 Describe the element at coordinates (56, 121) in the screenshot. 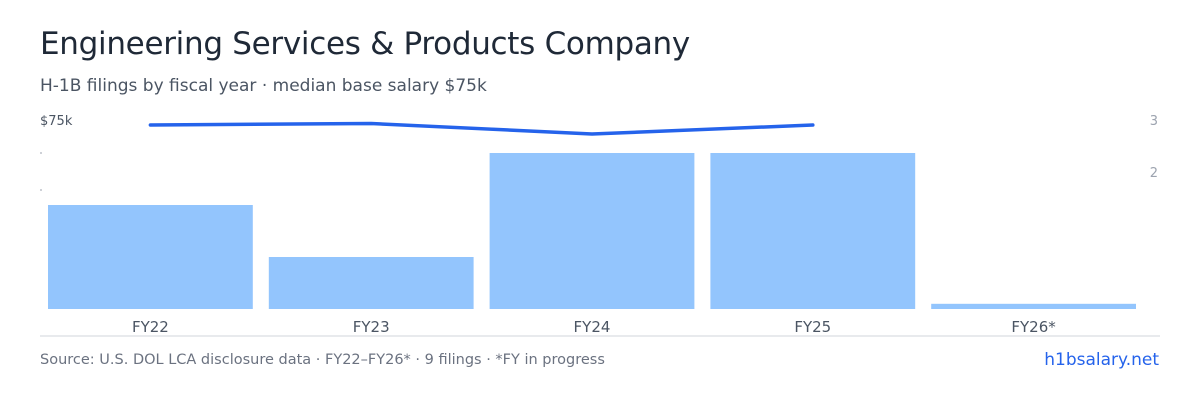

I see `left-axis-tick: $75k` at that location.